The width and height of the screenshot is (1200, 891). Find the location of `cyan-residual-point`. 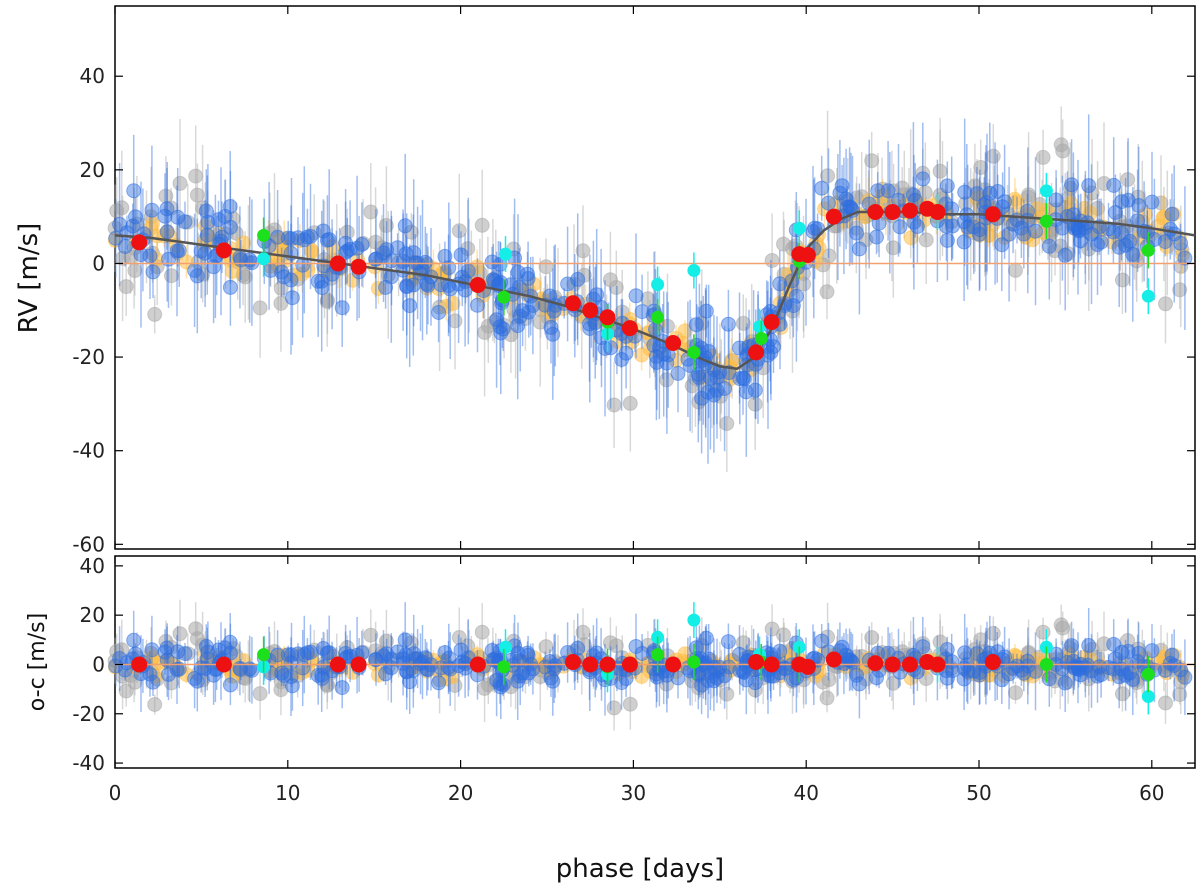

cyan-residual-point is located at coordinates (1148, 696).